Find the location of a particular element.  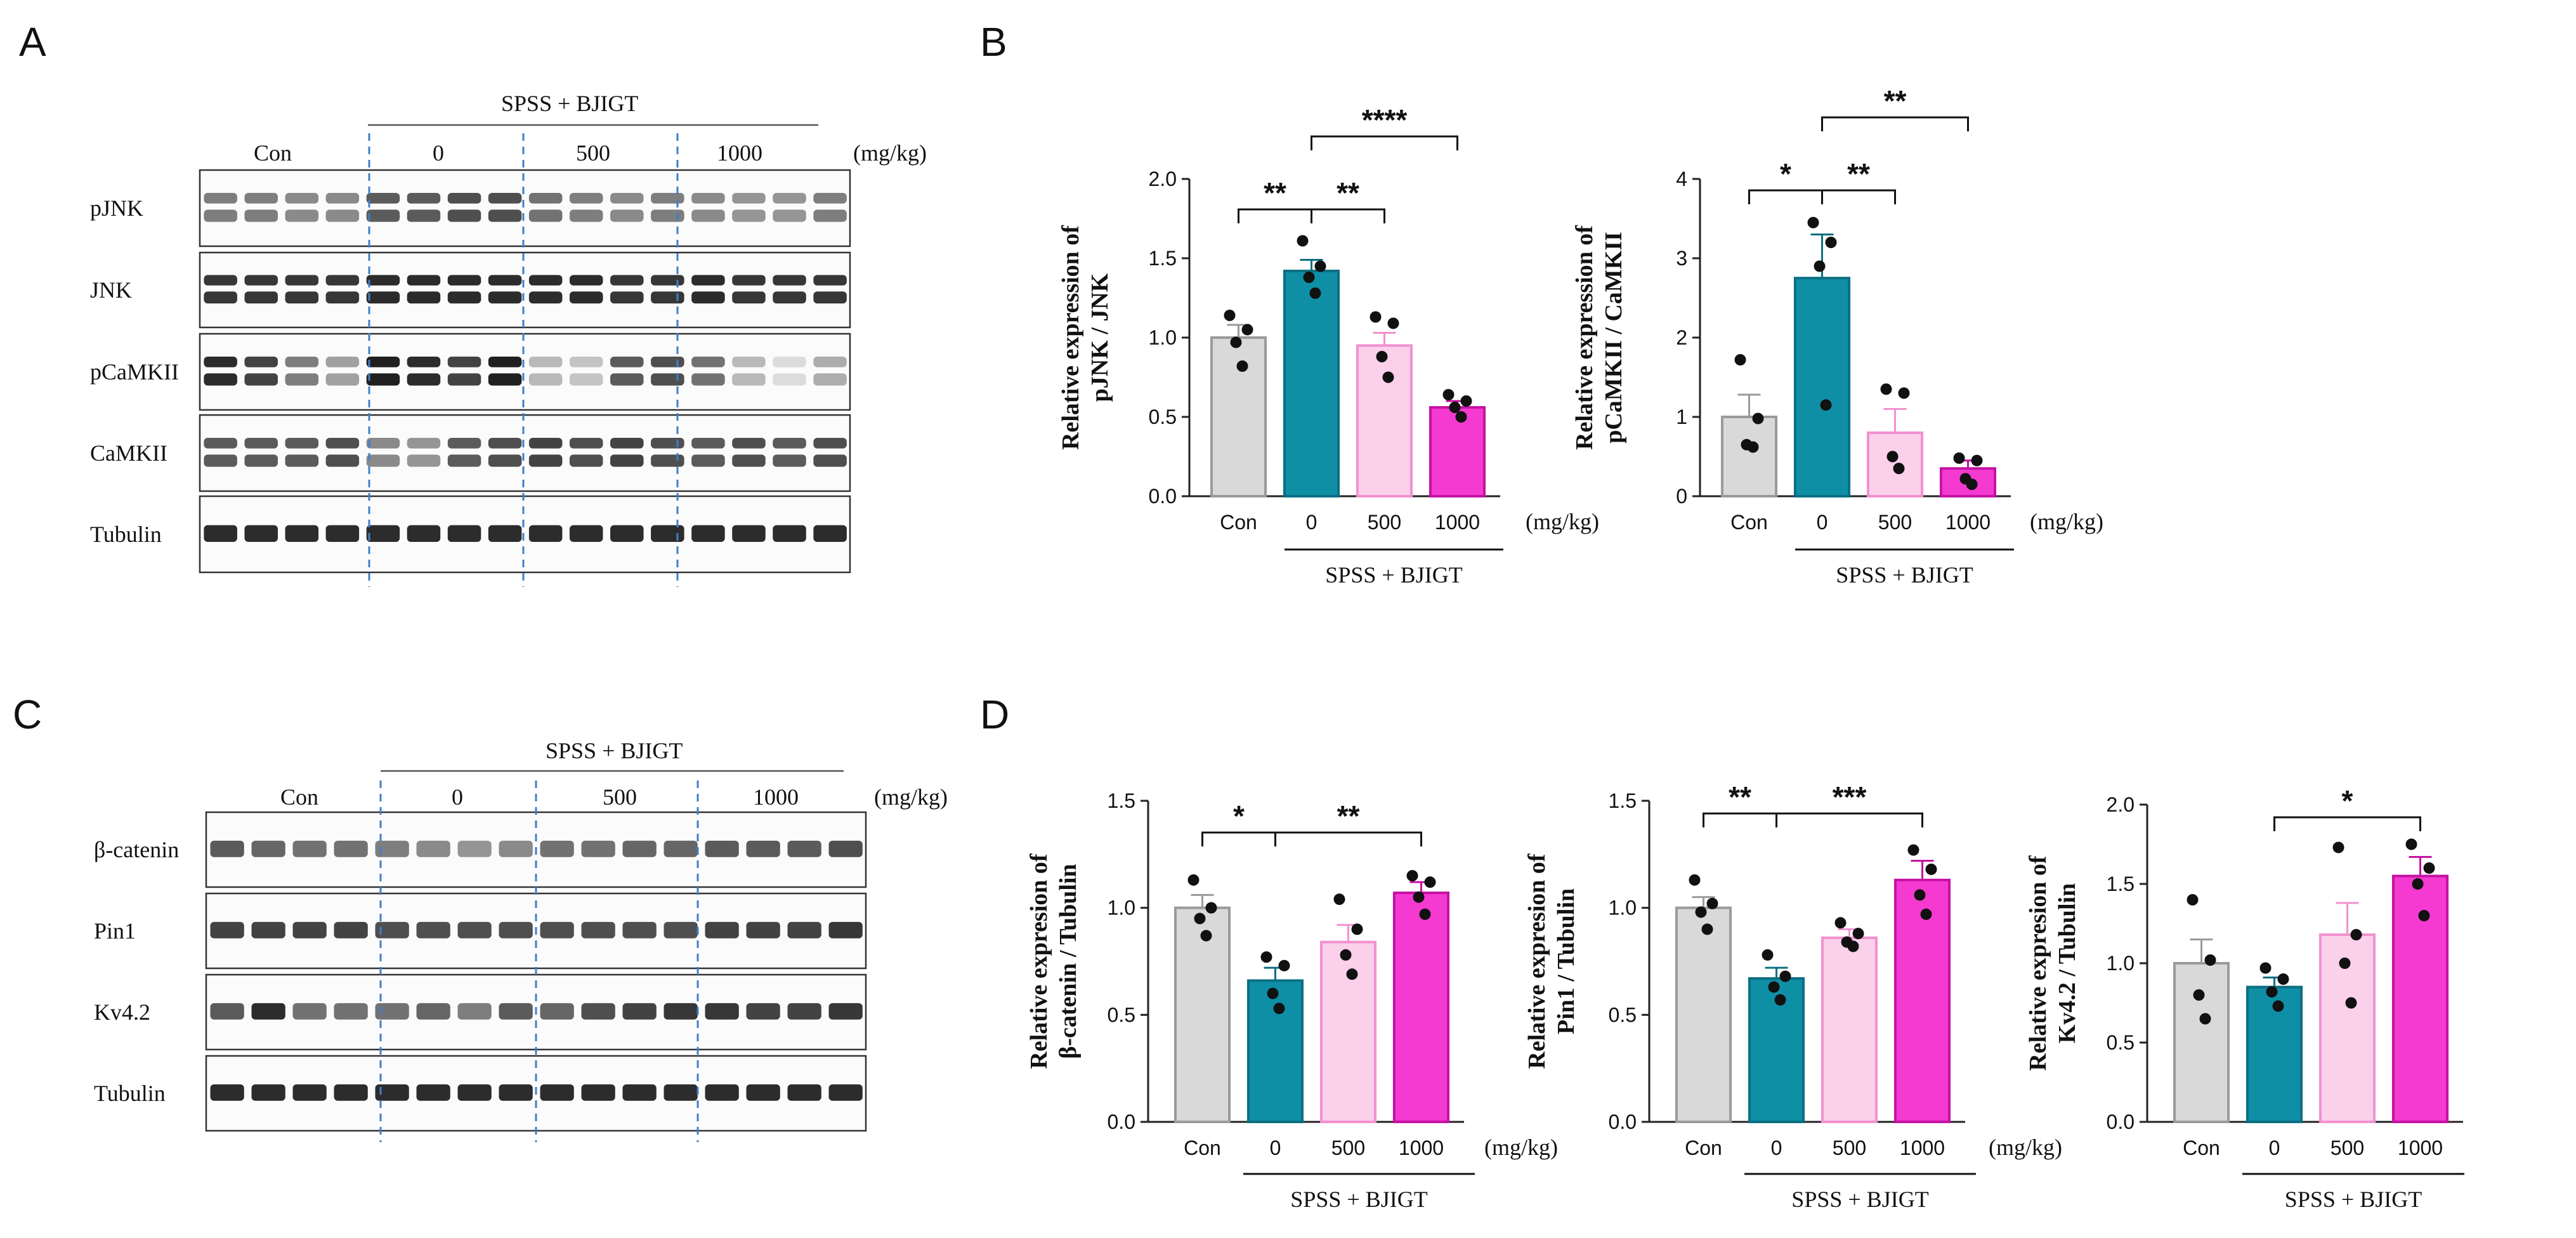

blot-a-group-1000: 1000 is located at coordinates (739, 153).